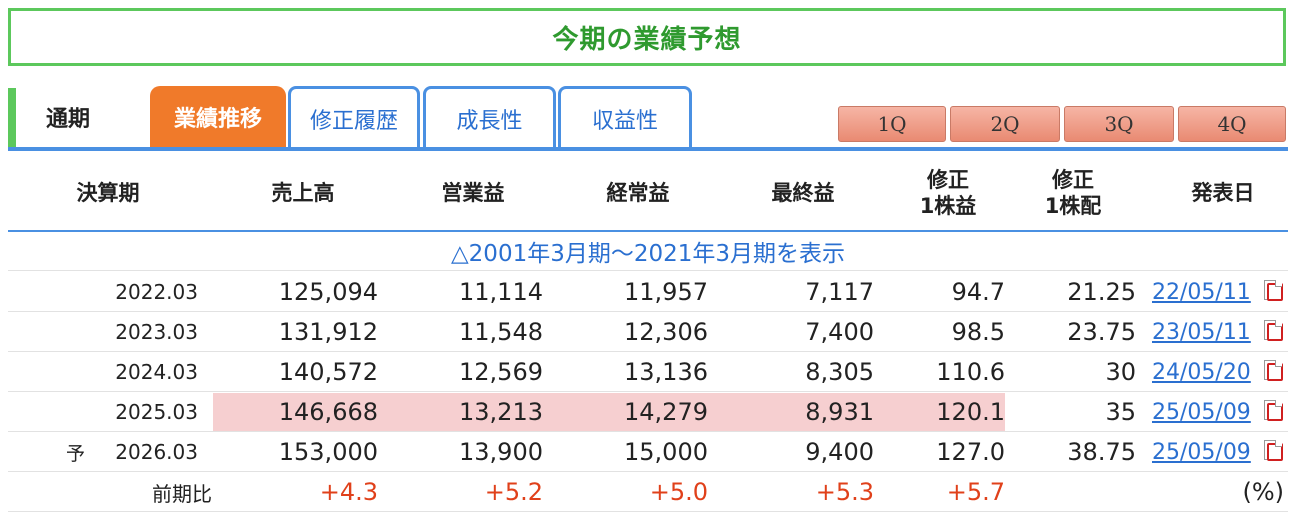 The width and height of the screenshot is (1296, 516). What do you see at coordinates (156, 292) in the screenshot?
I see `cell-period: 2022.03` at bounding box center [156, 292].